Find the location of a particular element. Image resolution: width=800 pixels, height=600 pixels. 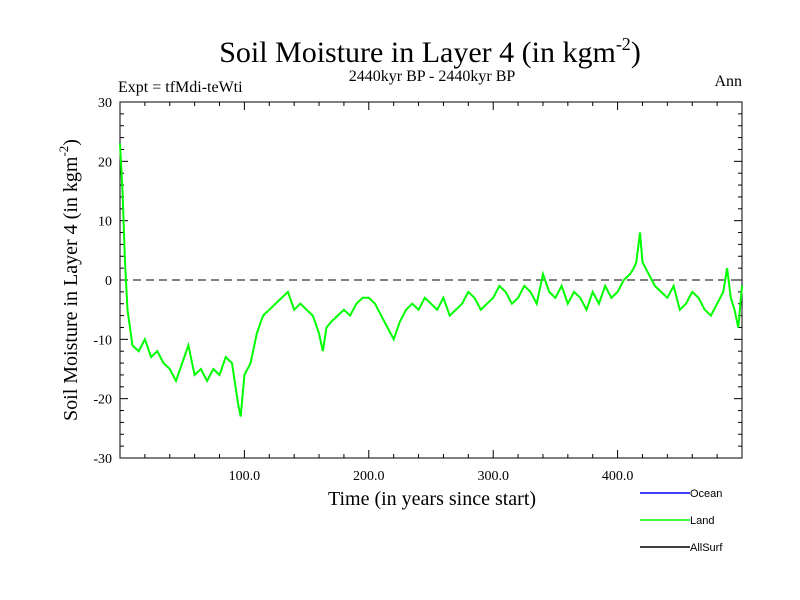

legend-label-allsurf: AllSurf is located at coordinates (706, 548).